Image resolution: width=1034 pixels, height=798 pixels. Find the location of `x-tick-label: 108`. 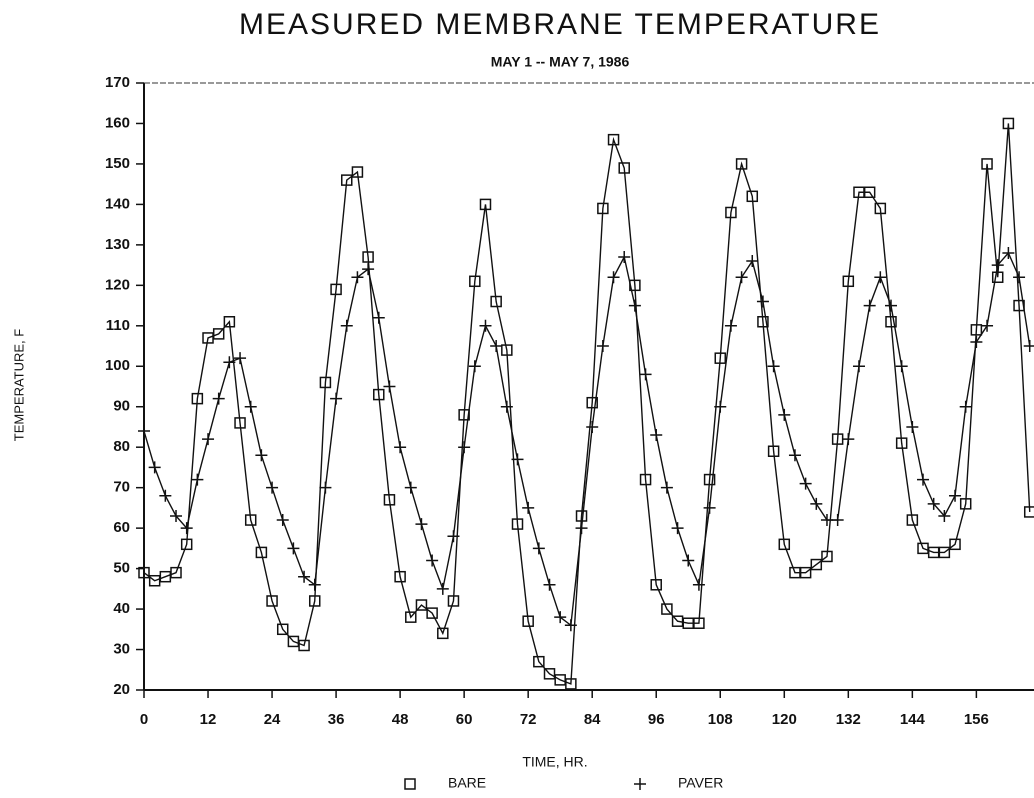

x-tick-label: 108 is located at coordinates (720, 719).